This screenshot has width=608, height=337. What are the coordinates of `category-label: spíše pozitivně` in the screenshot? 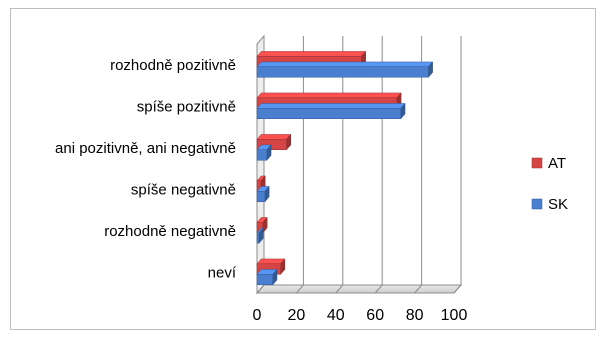 It's located at (186, 106).